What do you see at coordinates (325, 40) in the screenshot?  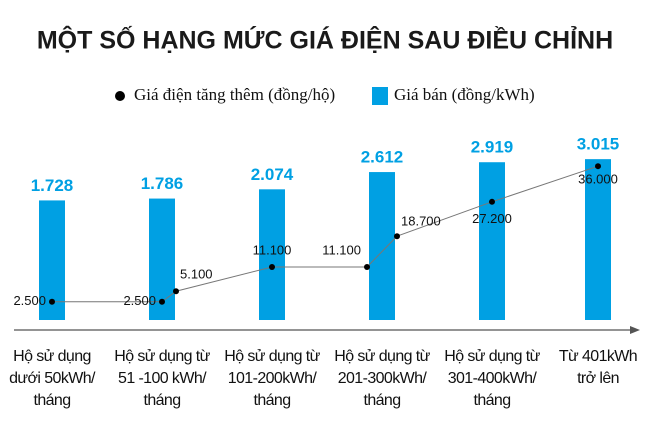 I see `chart-title: MỘT SỐ HẠNG MỨC GIÁ ĐIỆN SAU ĐIỀU CHỈNH` at bounding box center [325, 40].